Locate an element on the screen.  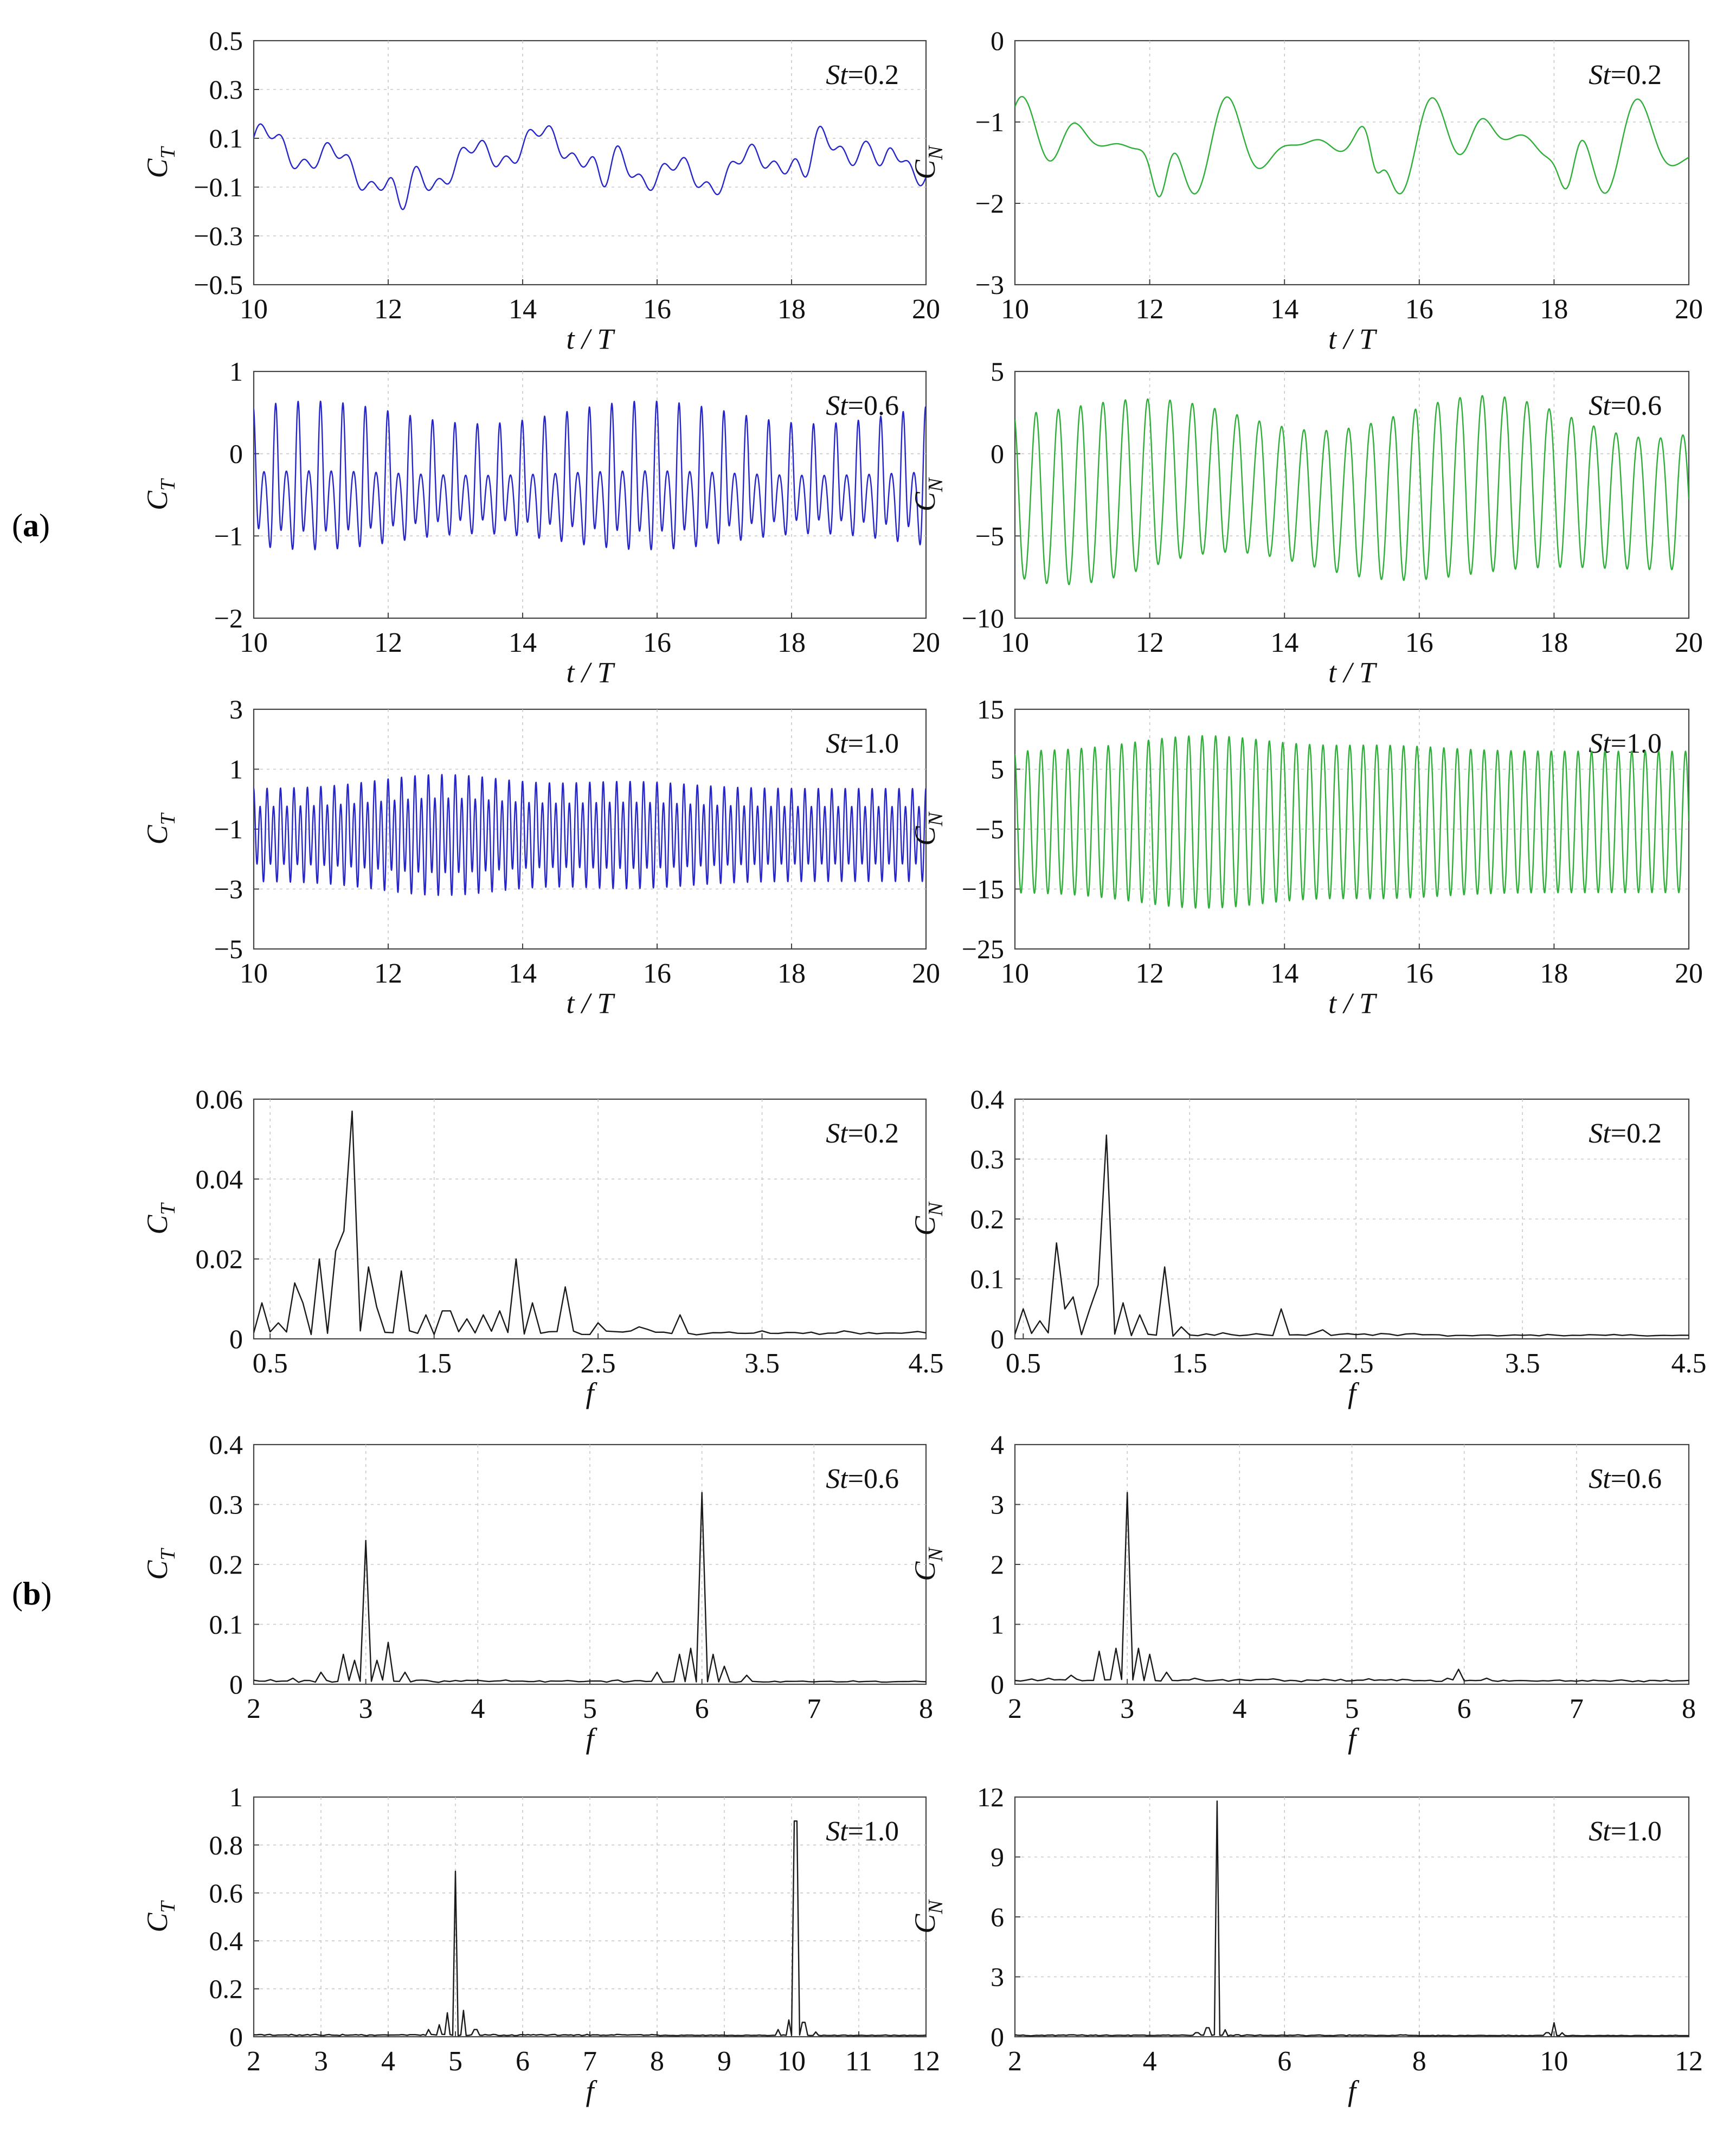
y-tick-label: 1 is located at coordinates (997, 1624).